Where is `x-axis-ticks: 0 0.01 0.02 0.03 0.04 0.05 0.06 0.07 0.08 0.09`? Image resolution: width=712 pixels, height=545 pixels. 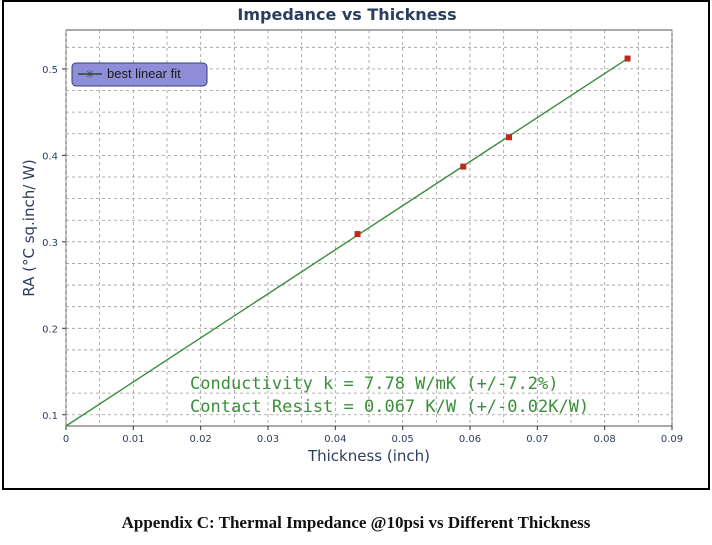
x-axis-ticks: 0 0.01 0.02 0.03 0.04 0.05 0.06 0.07 0.08 0.09 is located at coordinates (373, 435).